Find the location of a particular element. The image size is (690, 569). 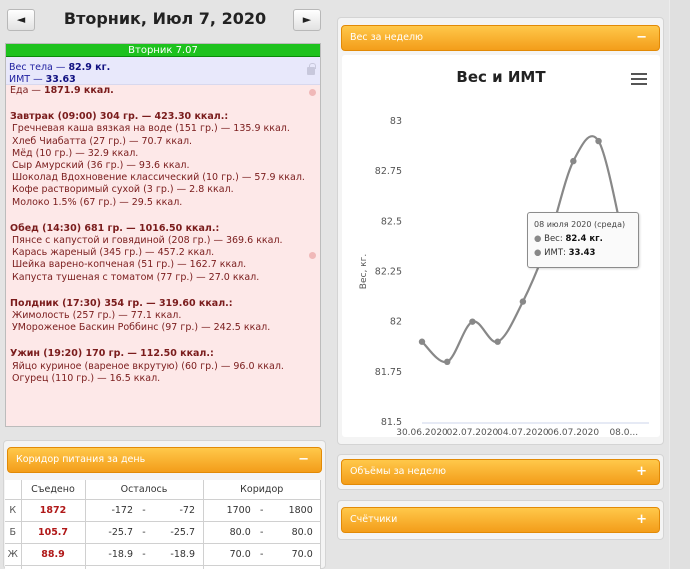

food-label: Еда is located at coordinates (19, 90).